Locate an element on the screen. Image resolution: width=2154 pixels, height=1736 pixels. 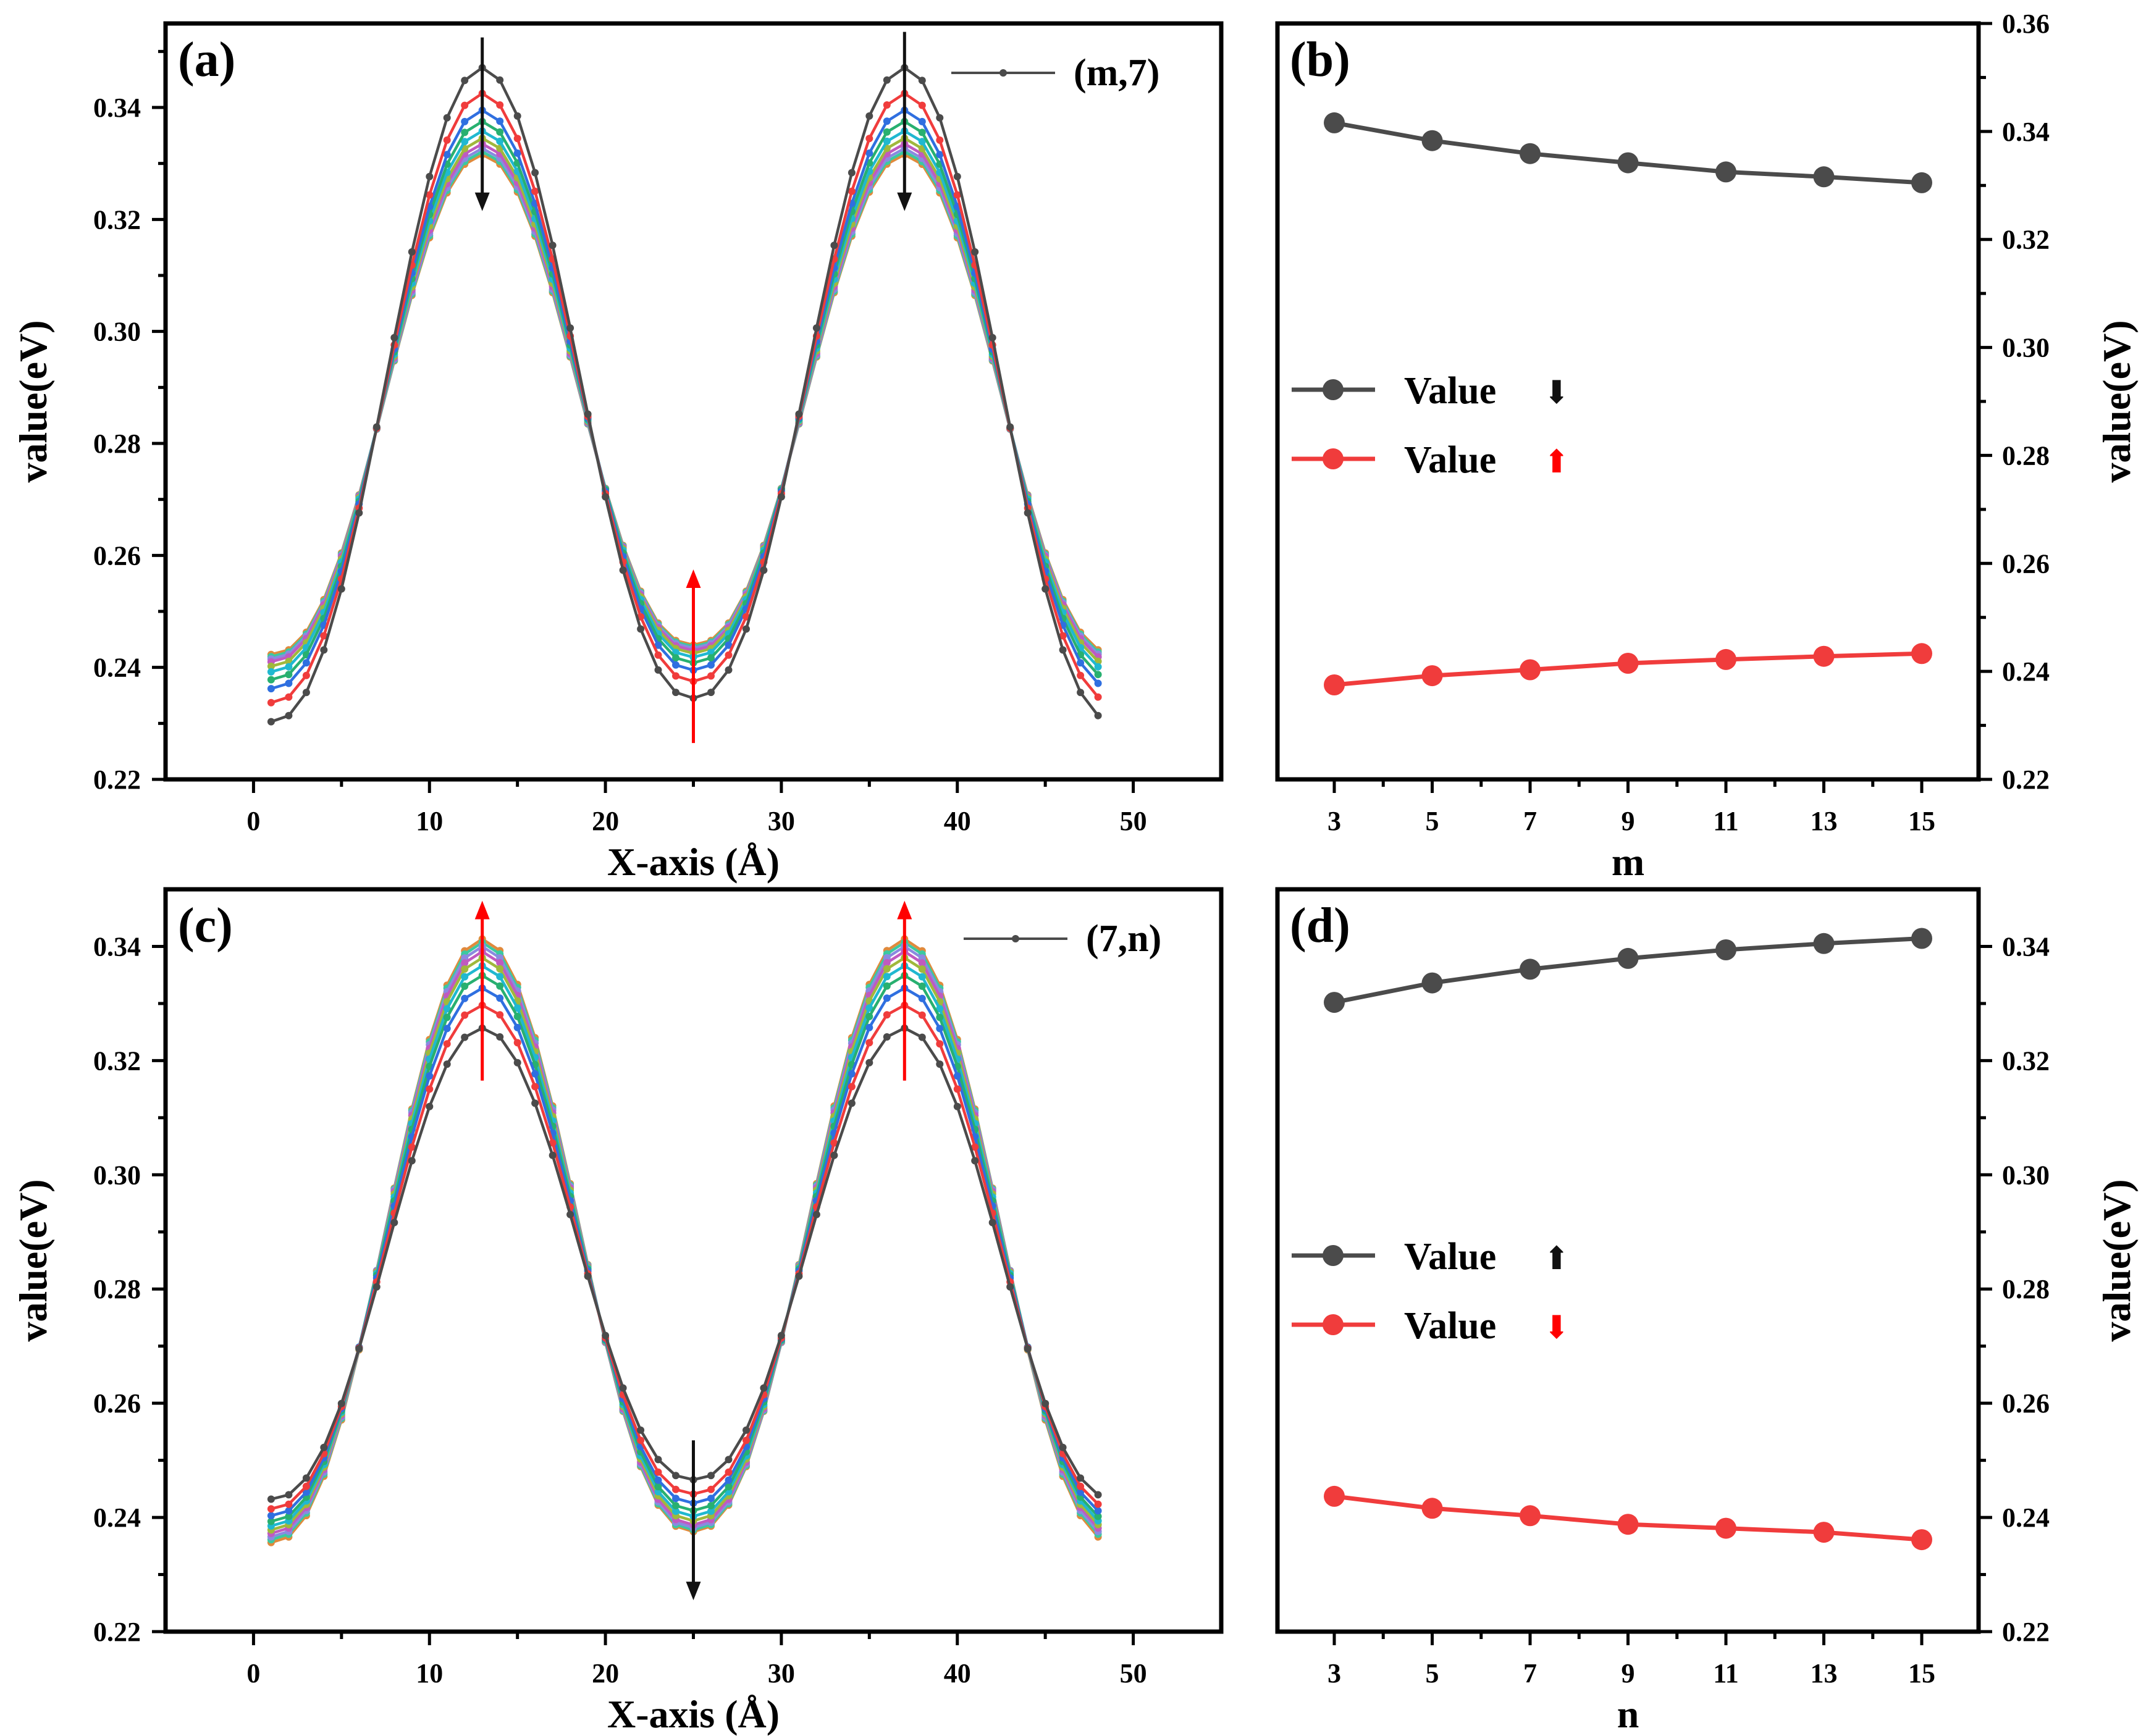
series-line-n=15 is located at coordinates (685, 1242).